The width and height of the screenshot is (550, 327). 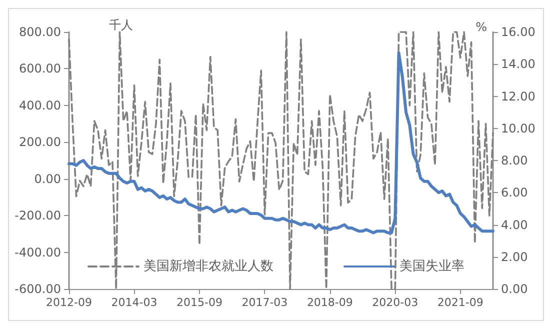 I want to click on y2-tick-label: 16.00, so click(x=518, y=32).